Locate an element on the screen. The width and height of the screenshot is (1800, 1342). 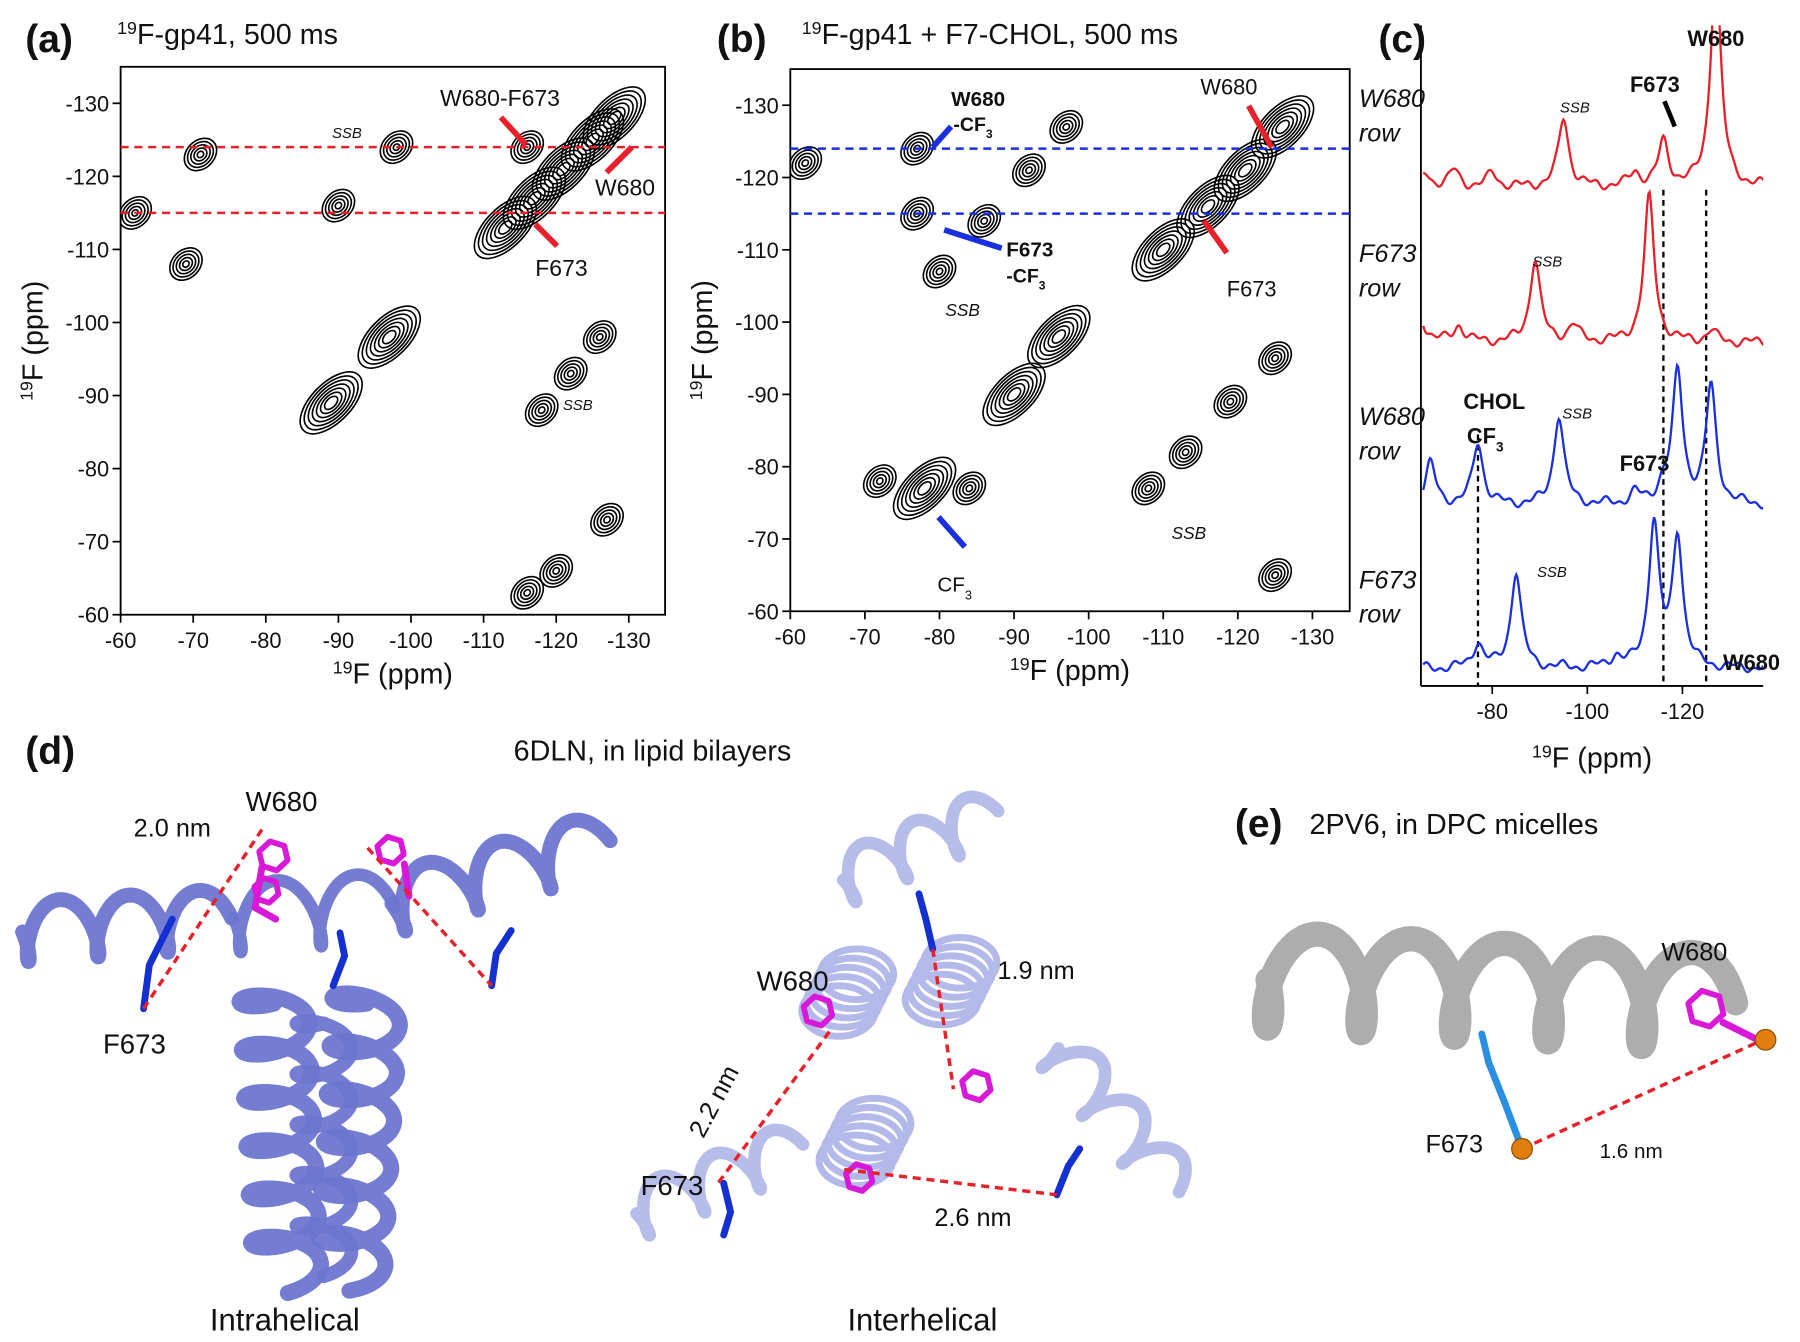
annotation-sub: 3 is located at coordinates (1500, 446).